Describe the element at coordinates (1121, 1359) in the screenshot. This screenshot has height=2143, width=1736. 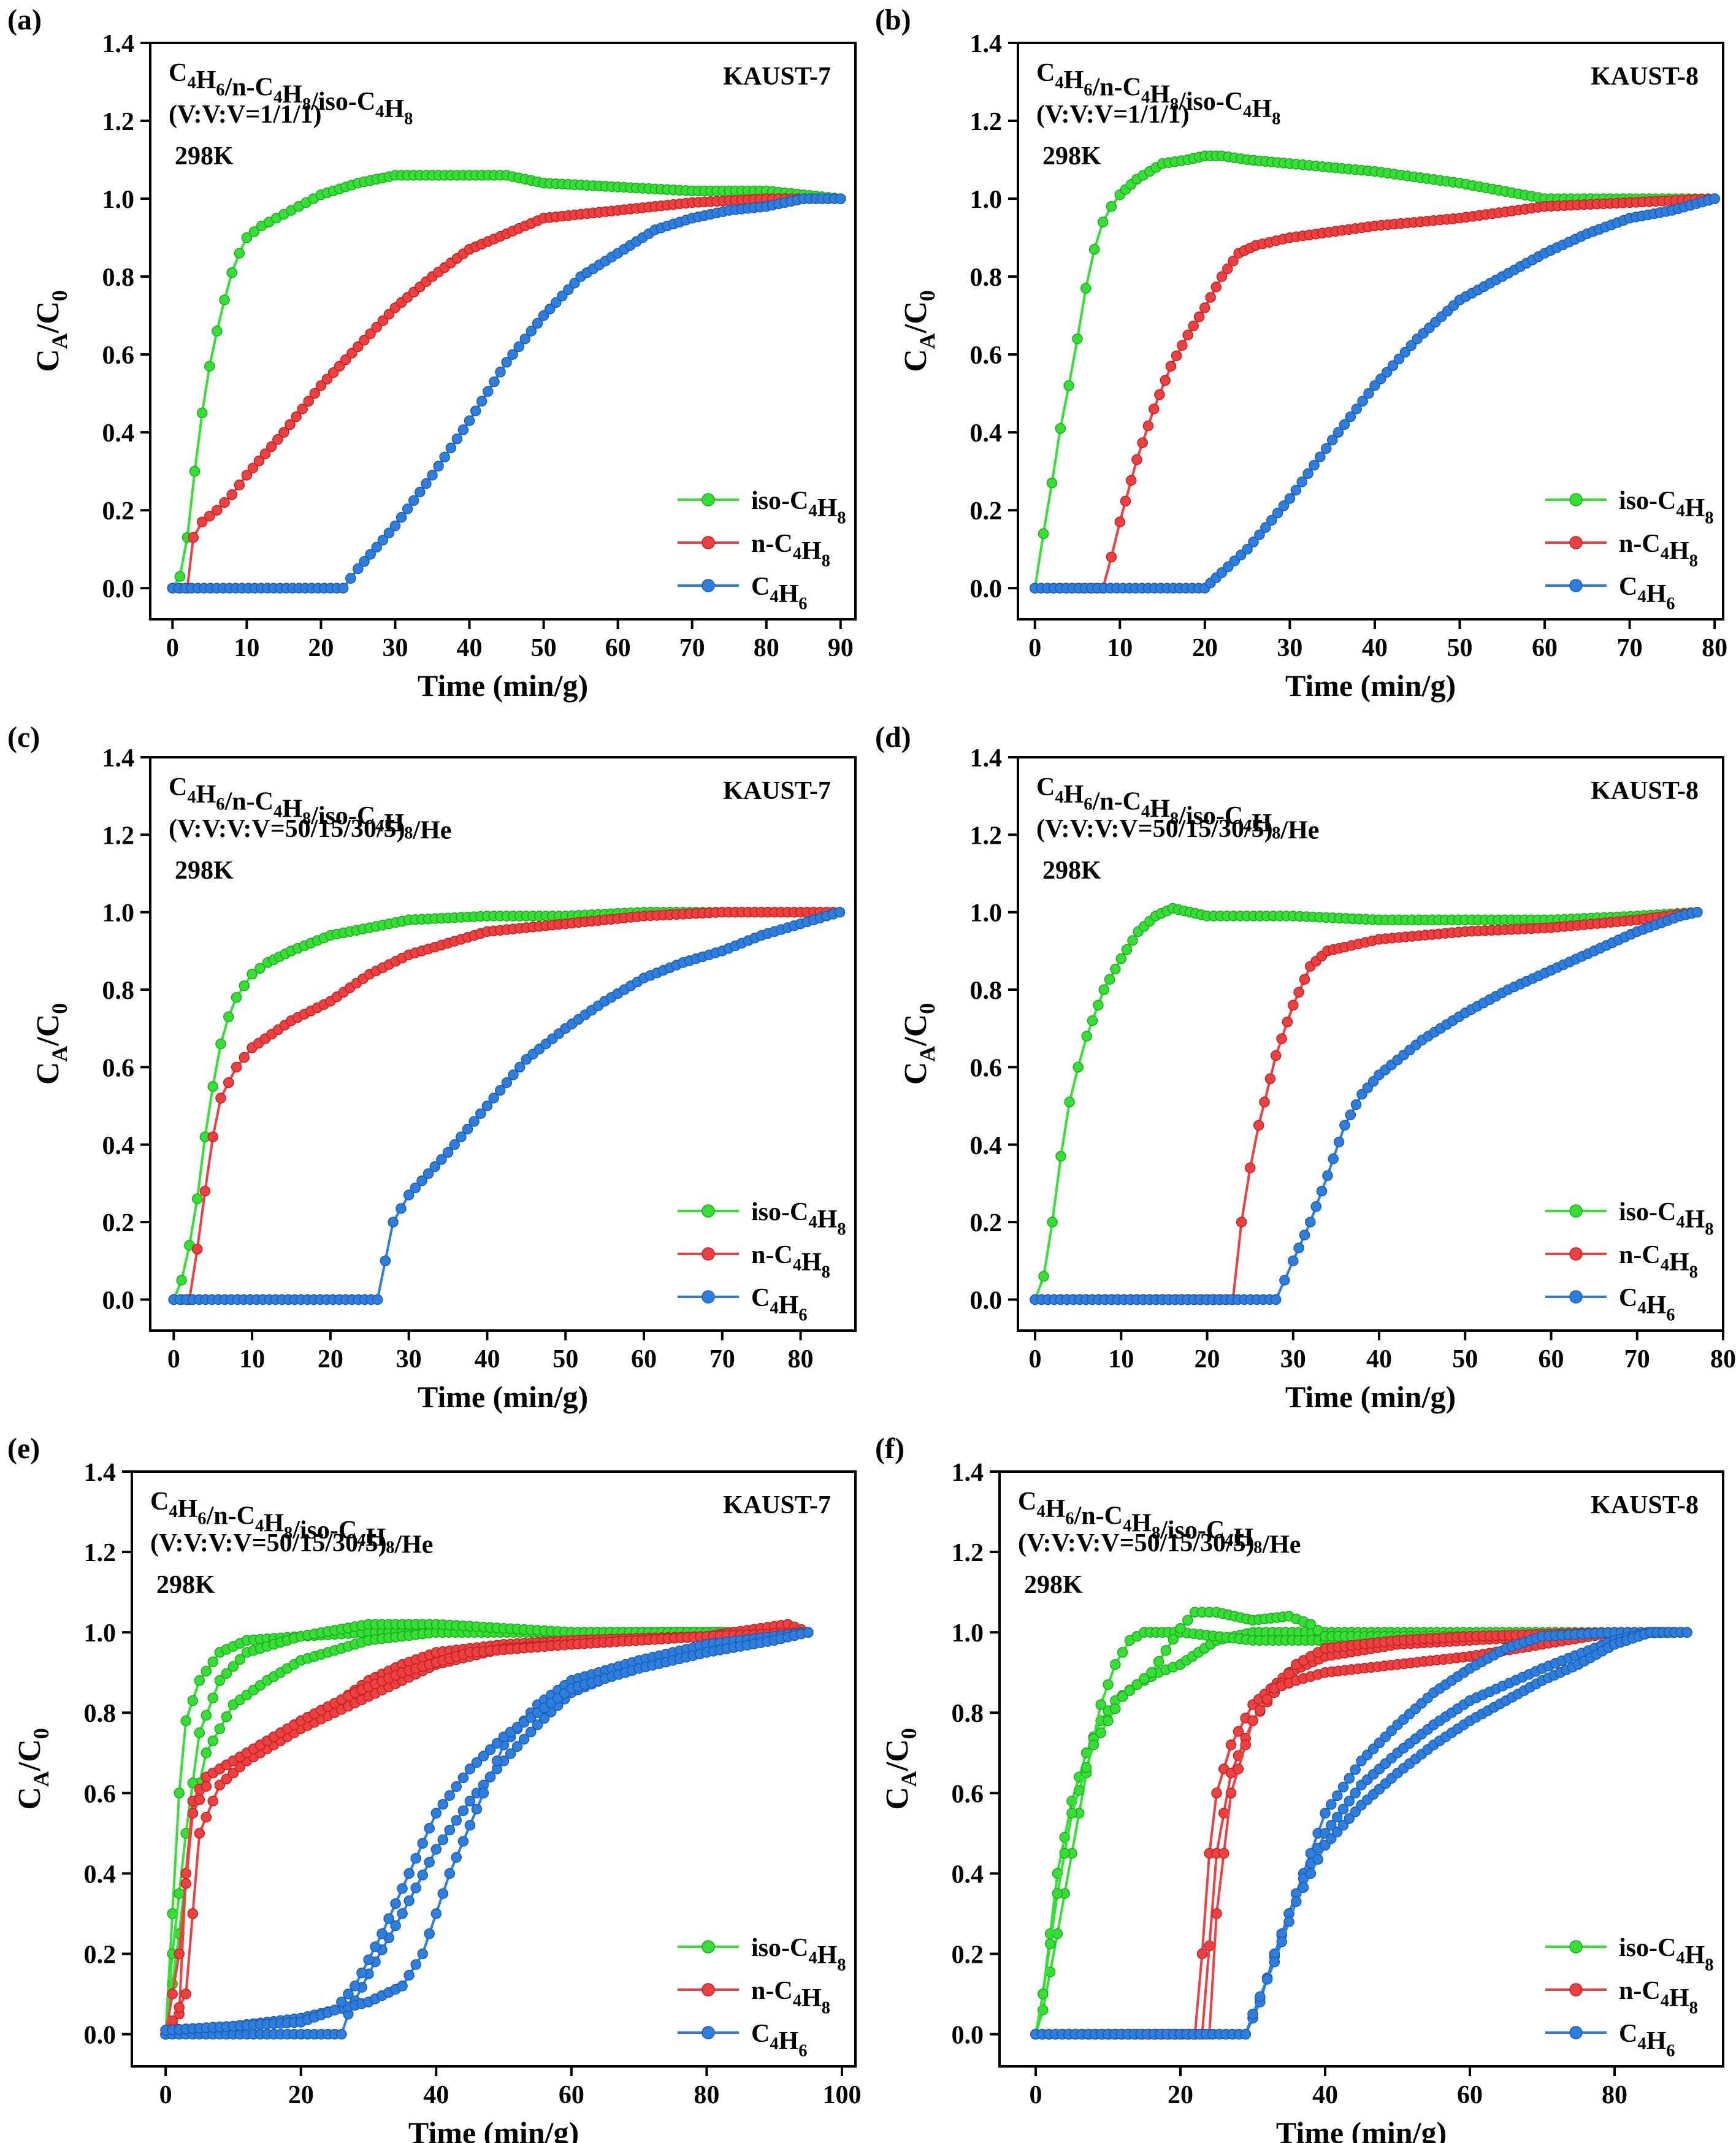
I see `x-tick-label: 10` at that location.